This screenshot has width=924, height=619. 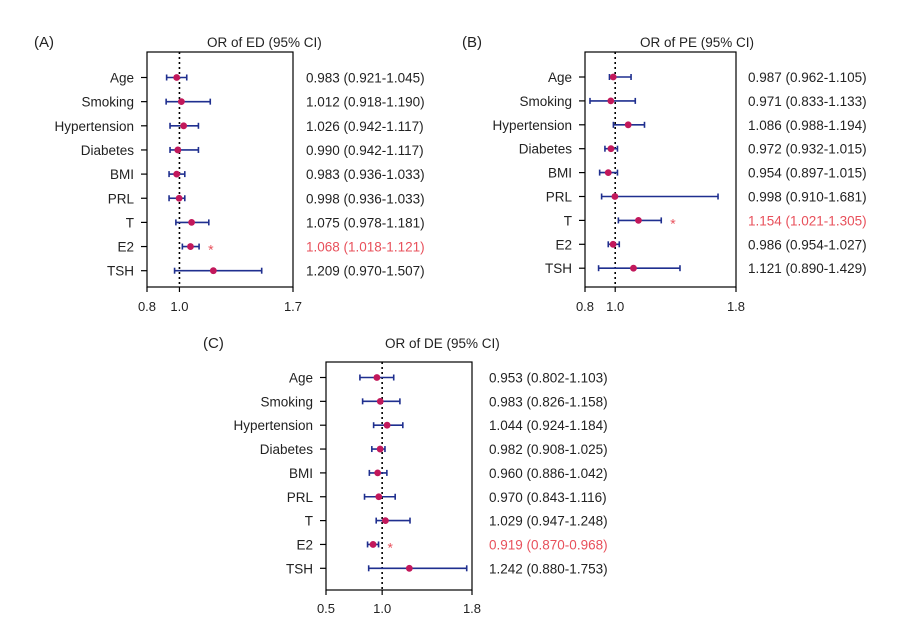 I want to click on row-age: Age 0.987 (0.962-1.105), so click(x=707, y=77).